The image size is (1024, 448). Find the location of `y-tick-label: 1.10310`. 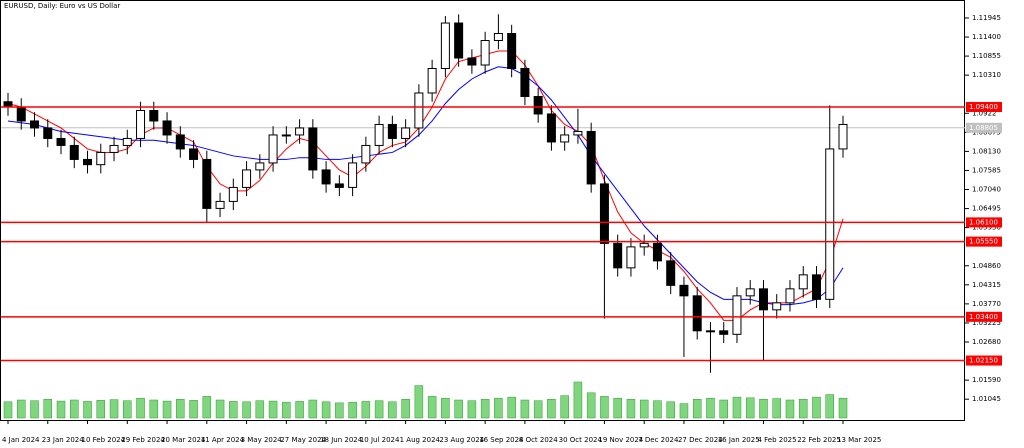

y-tick-label: 1.10310 is located at coordinates (986, 75).